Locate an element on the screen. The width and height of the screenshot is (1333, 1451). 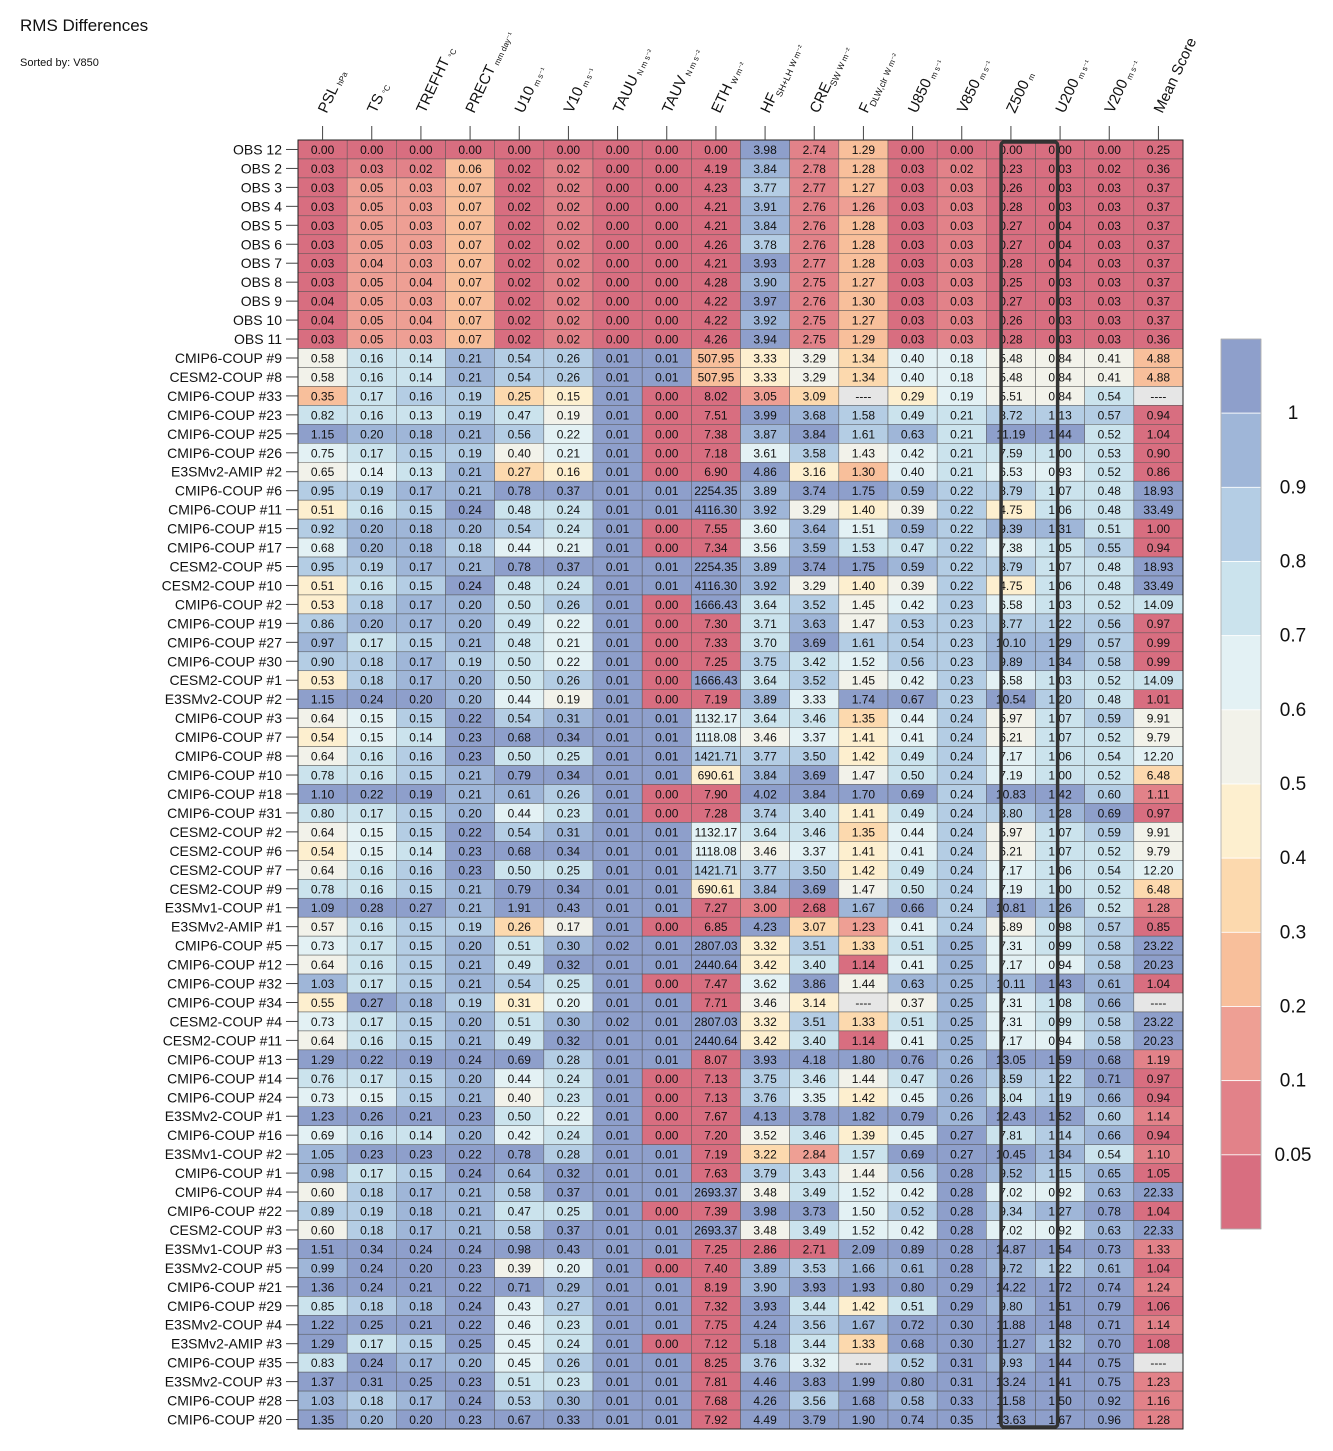
column-label: V200m s⁻¹ is located at coordinates (1121, 86).